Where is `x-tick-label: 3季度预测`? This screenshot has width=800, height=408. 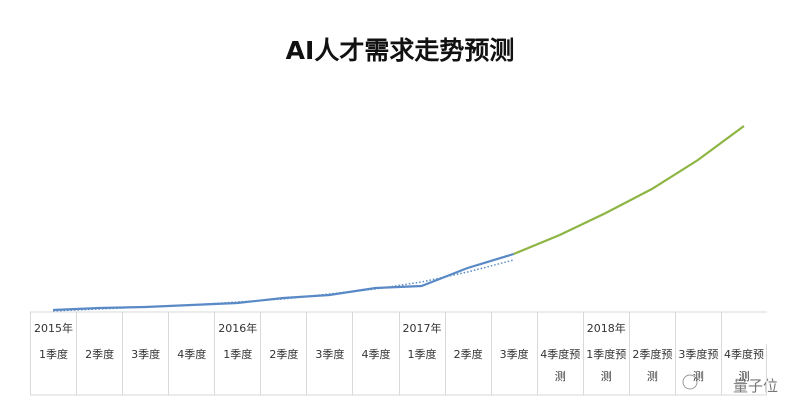
x-tick-label: 3季度预测 is located at coordinates (697, 369).